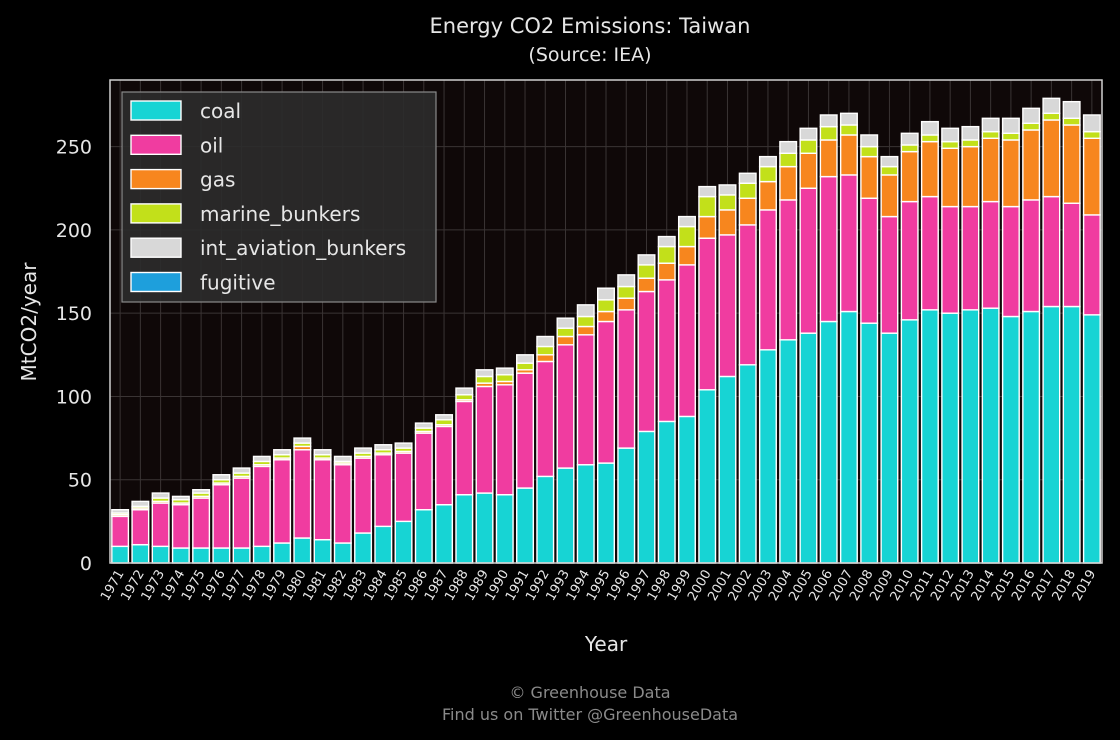 Image resolution: width=1120 pixels, height=740 pixels. I want to click on bar-coal-2005, so click(808, 448).